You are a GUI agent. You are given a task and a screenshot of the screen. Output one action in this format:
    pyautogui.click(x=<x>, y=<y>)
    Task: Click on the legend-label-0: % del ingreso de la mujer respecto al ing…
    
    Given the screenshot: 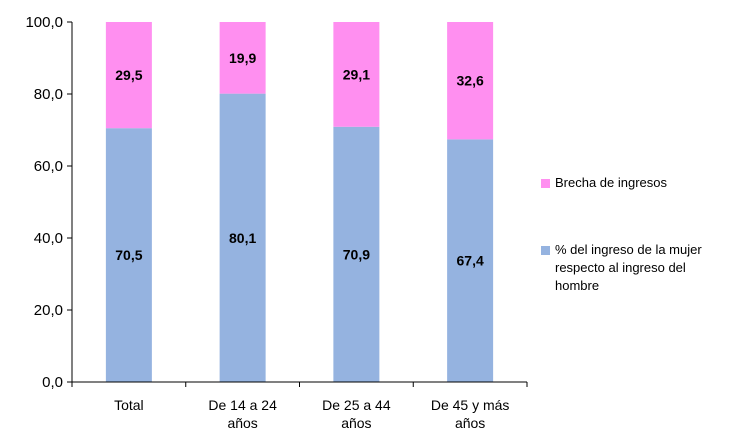 What is the action you would take?
    pyautogui.click(x=628, y=267)
    